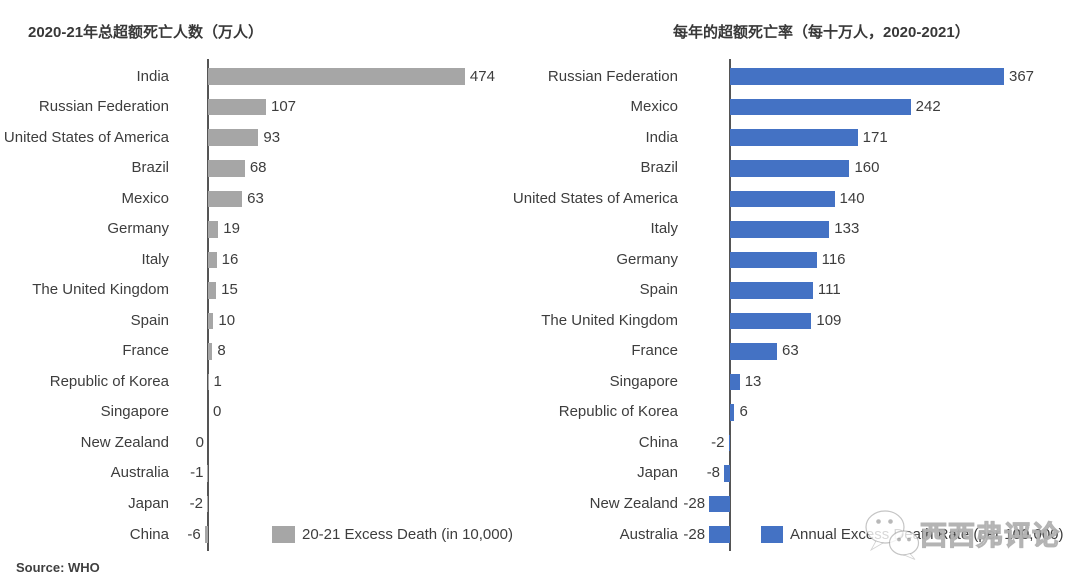 The height and width of the screenshot is (584, 1080). Describe the element at coordinates (829, 290) in the screenshot. I see `value-label: 111` at that location.